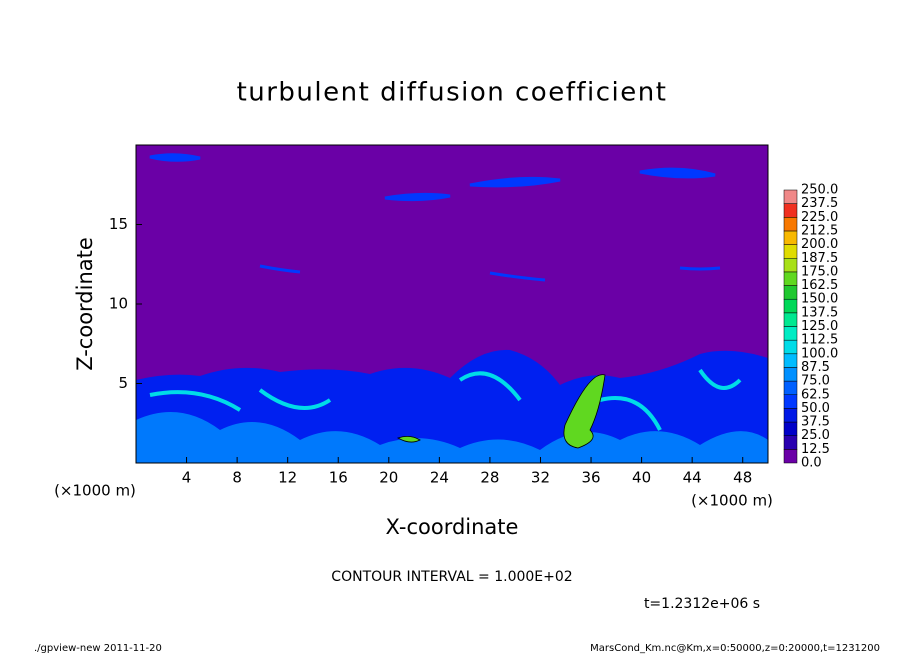 The width and height of the screenshot is (904, 654). What do you see at coordinates (287, 478) in the screenshot?
I see `x-tick-label: 12` at bounding box center [287, 478].